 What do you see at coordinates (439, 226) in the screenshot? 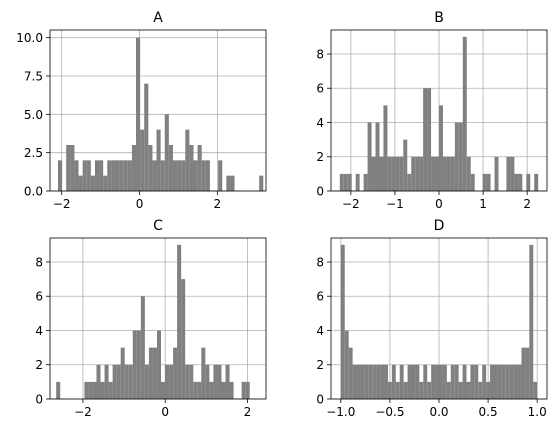
I see `panel-title: D` at bounding box center [439, 226].